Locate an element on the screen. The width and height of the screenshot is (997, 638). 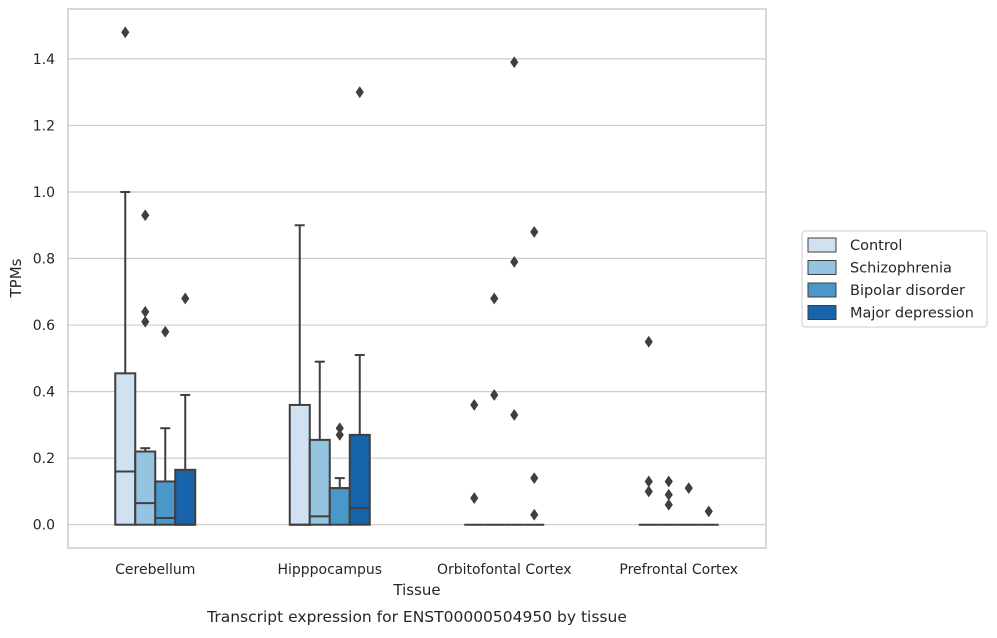
y-tick-label: 0.6 is located at coordinates (44, 326).